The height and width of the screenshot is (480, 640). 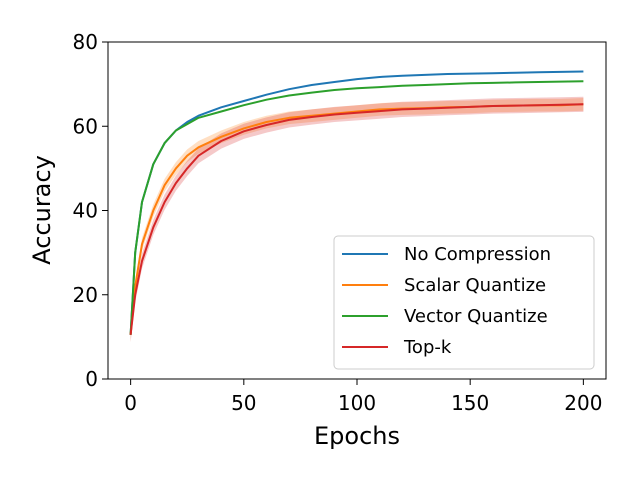 What do you see at coordinates (85, 295) in the screenshot?
I see `y-tick-label: 20` at bounding box center [85, 295].